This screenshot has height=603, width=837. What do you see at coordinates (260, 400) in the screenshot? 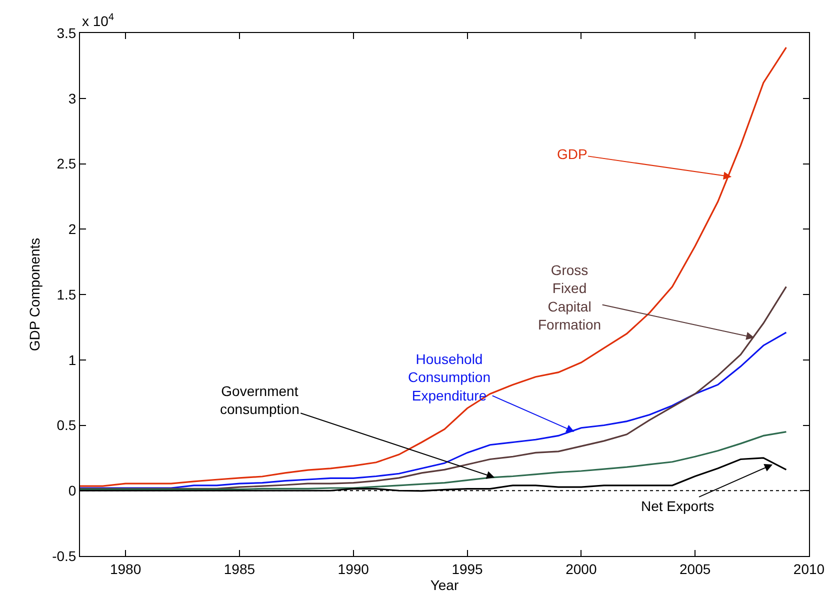
I see `annotation: Government consumption` at bounding box center [260, 400].